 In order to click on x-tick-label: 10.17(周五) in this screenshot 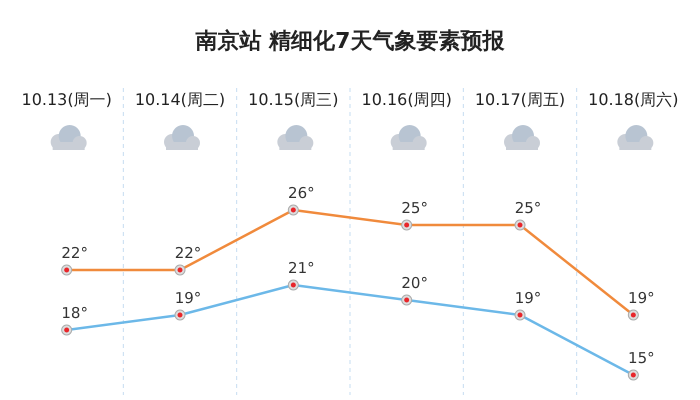, I will do `click(520, 99)`.